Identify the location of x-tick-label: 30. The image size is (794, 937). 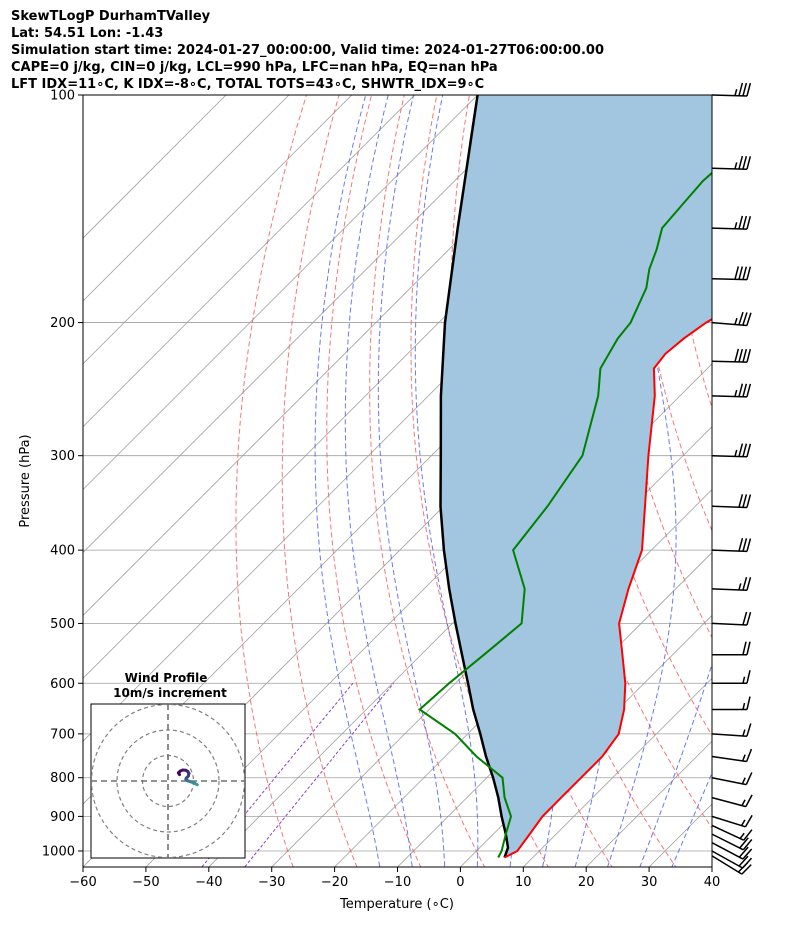
(649, 882).